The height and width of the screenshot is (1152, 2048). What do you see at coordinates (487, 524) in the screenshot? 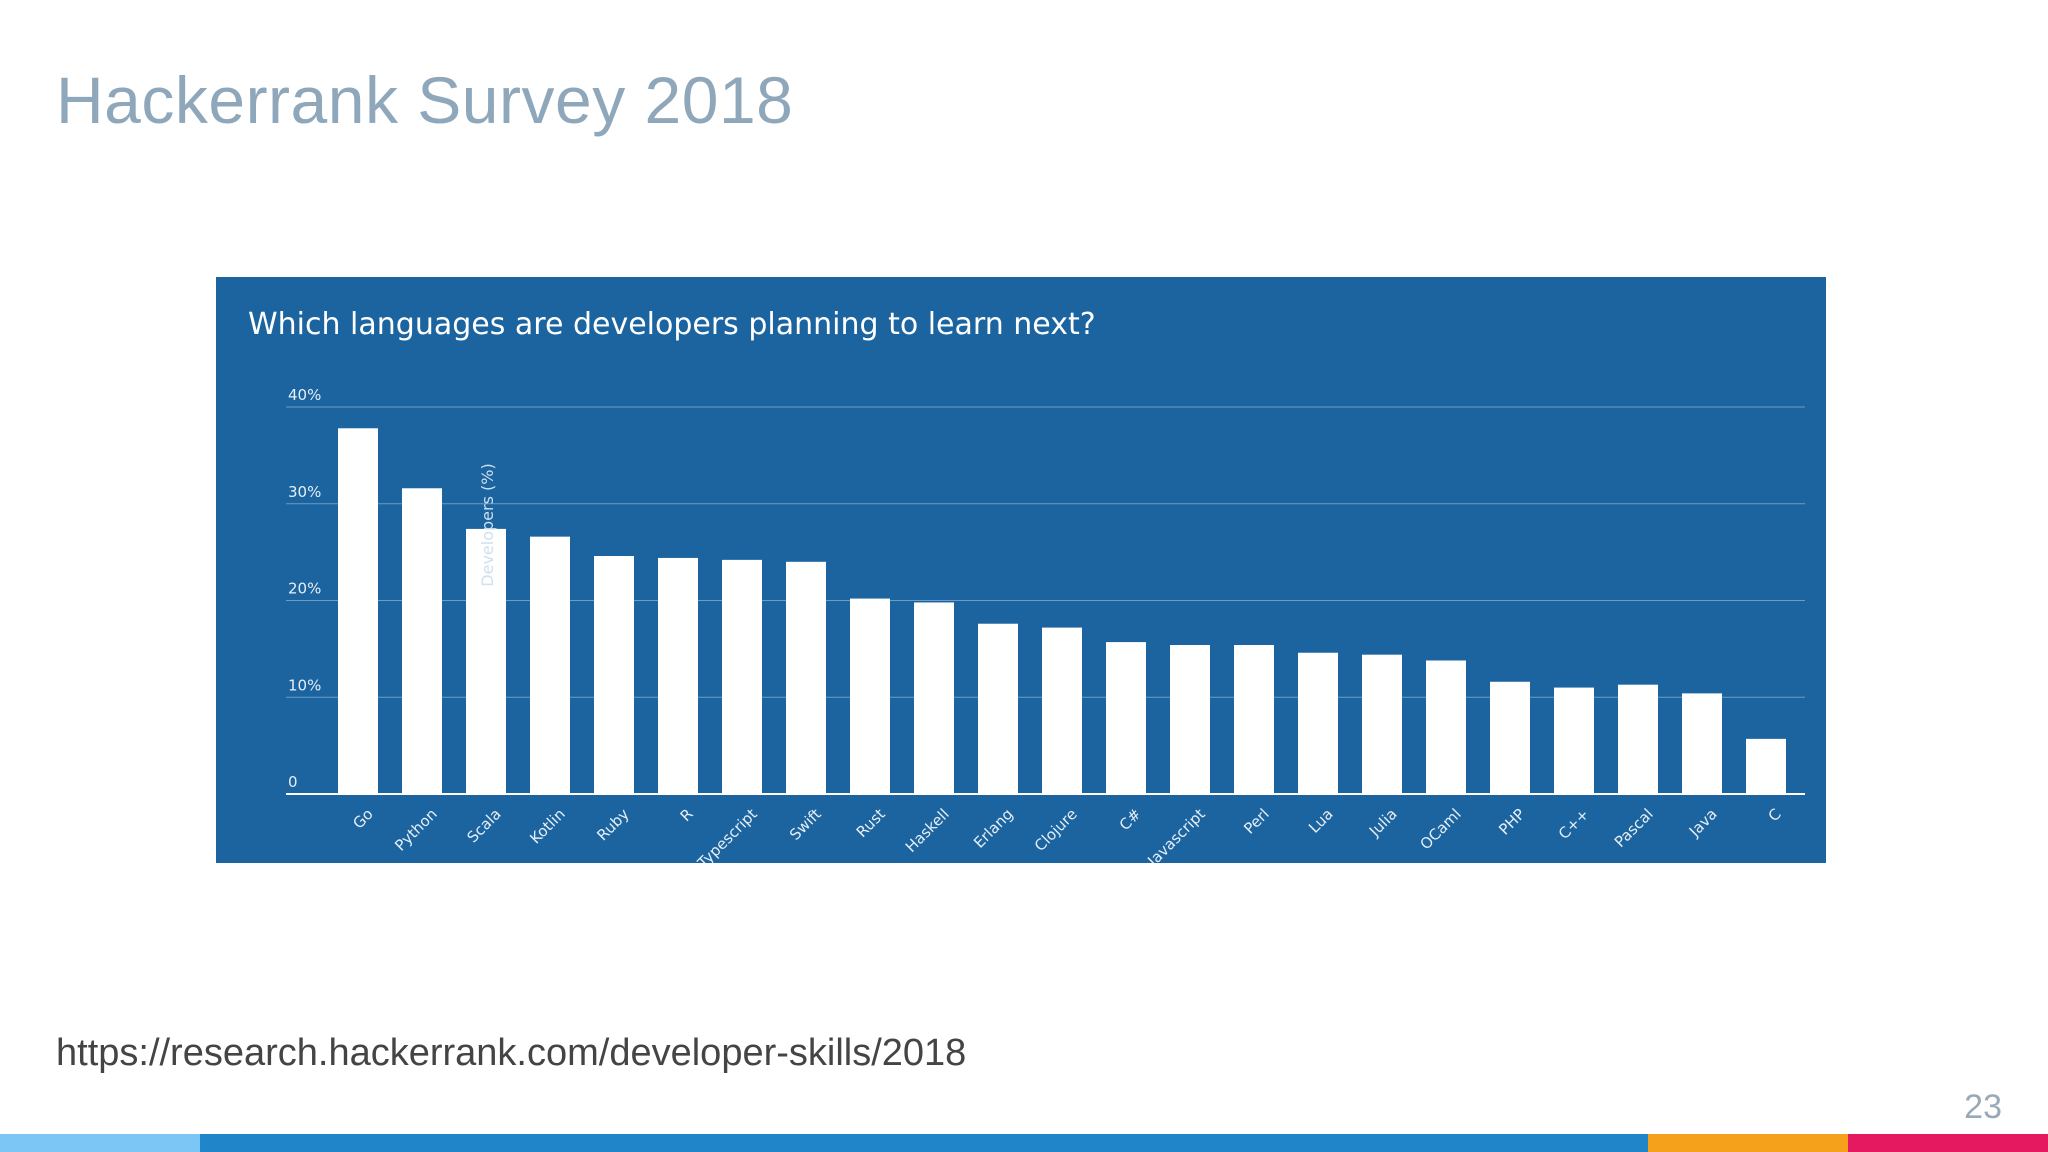
I see `y-axis-title: Developers (%)` at bounding box center [487, 524].